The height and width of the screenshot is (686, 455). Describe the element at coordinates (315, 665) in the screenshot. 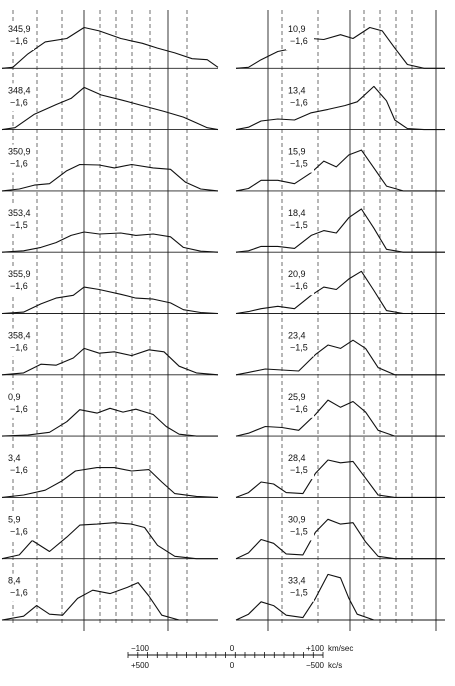

I see `frequency-tick-neg500: −500` at that location.